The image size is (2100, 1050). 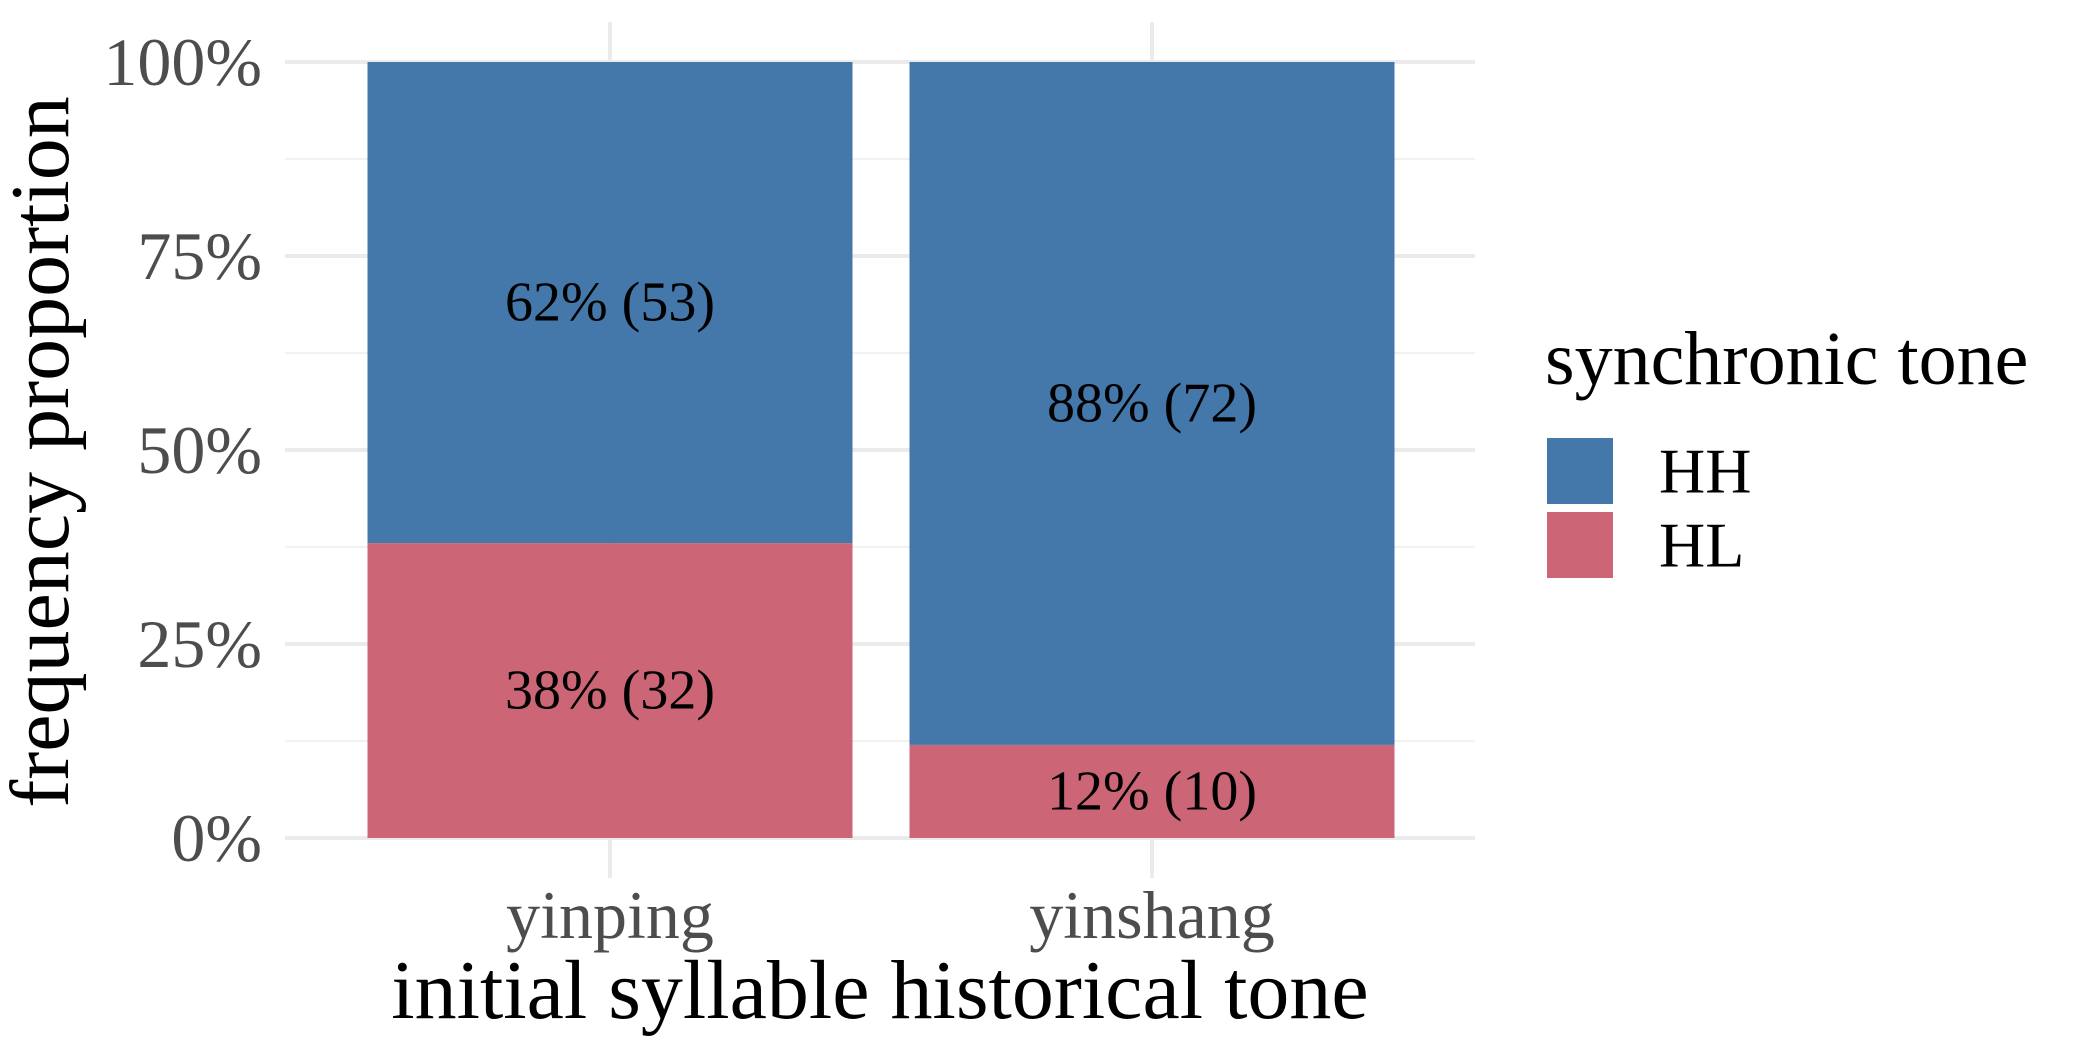 I want to click on legend-label-hh: HH, so click(x=1705, y=471).